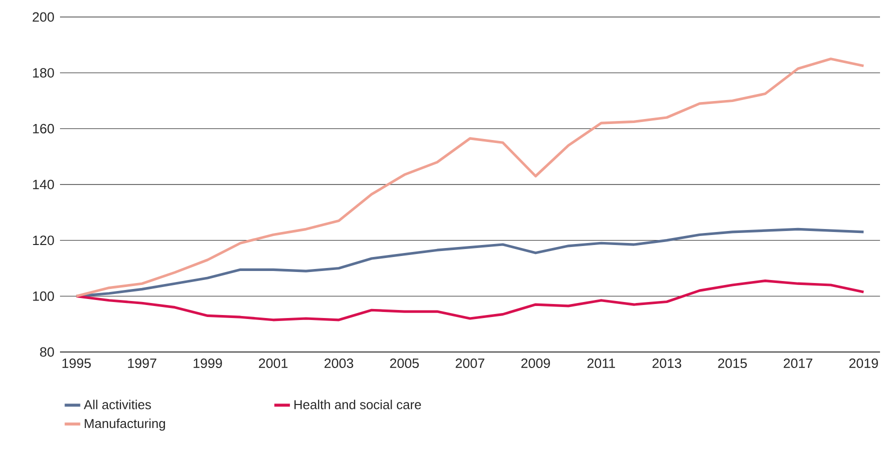 The image size is (887, 452). Describe the element at coordinates (798, 363) in the screenshot. I see `x-tick-label: 2017` at that location.